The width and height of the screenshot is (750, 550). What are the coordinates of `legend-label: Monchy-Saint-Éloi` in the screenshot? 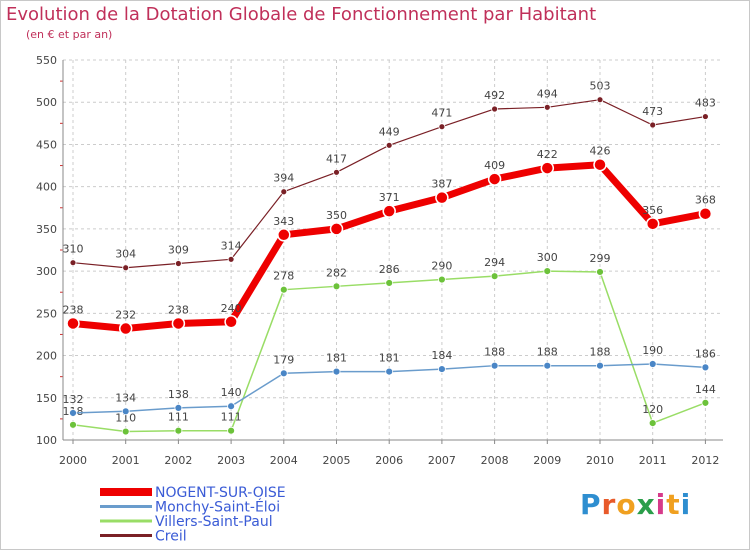 It's located at (217, 507).